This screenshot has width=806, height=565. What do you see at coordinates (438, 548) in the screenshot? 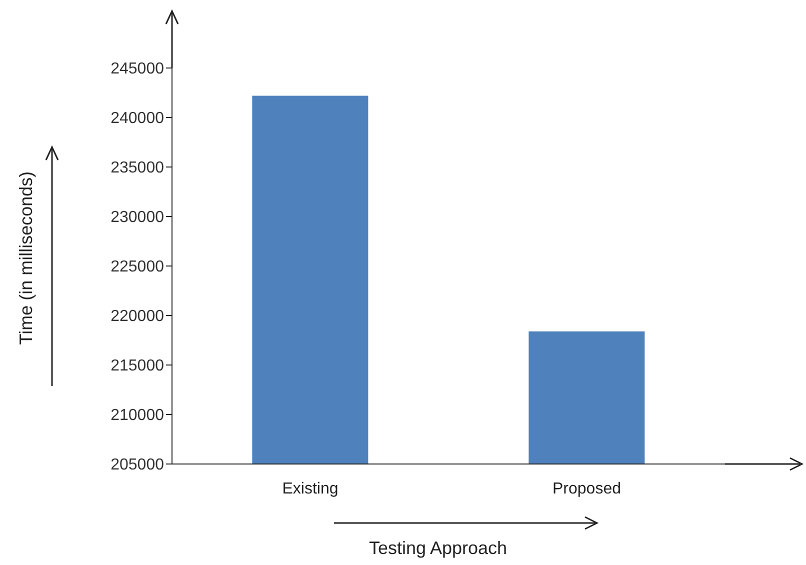
I see `x-axis-title: Testing Approach` at bounding box center [438, 548].